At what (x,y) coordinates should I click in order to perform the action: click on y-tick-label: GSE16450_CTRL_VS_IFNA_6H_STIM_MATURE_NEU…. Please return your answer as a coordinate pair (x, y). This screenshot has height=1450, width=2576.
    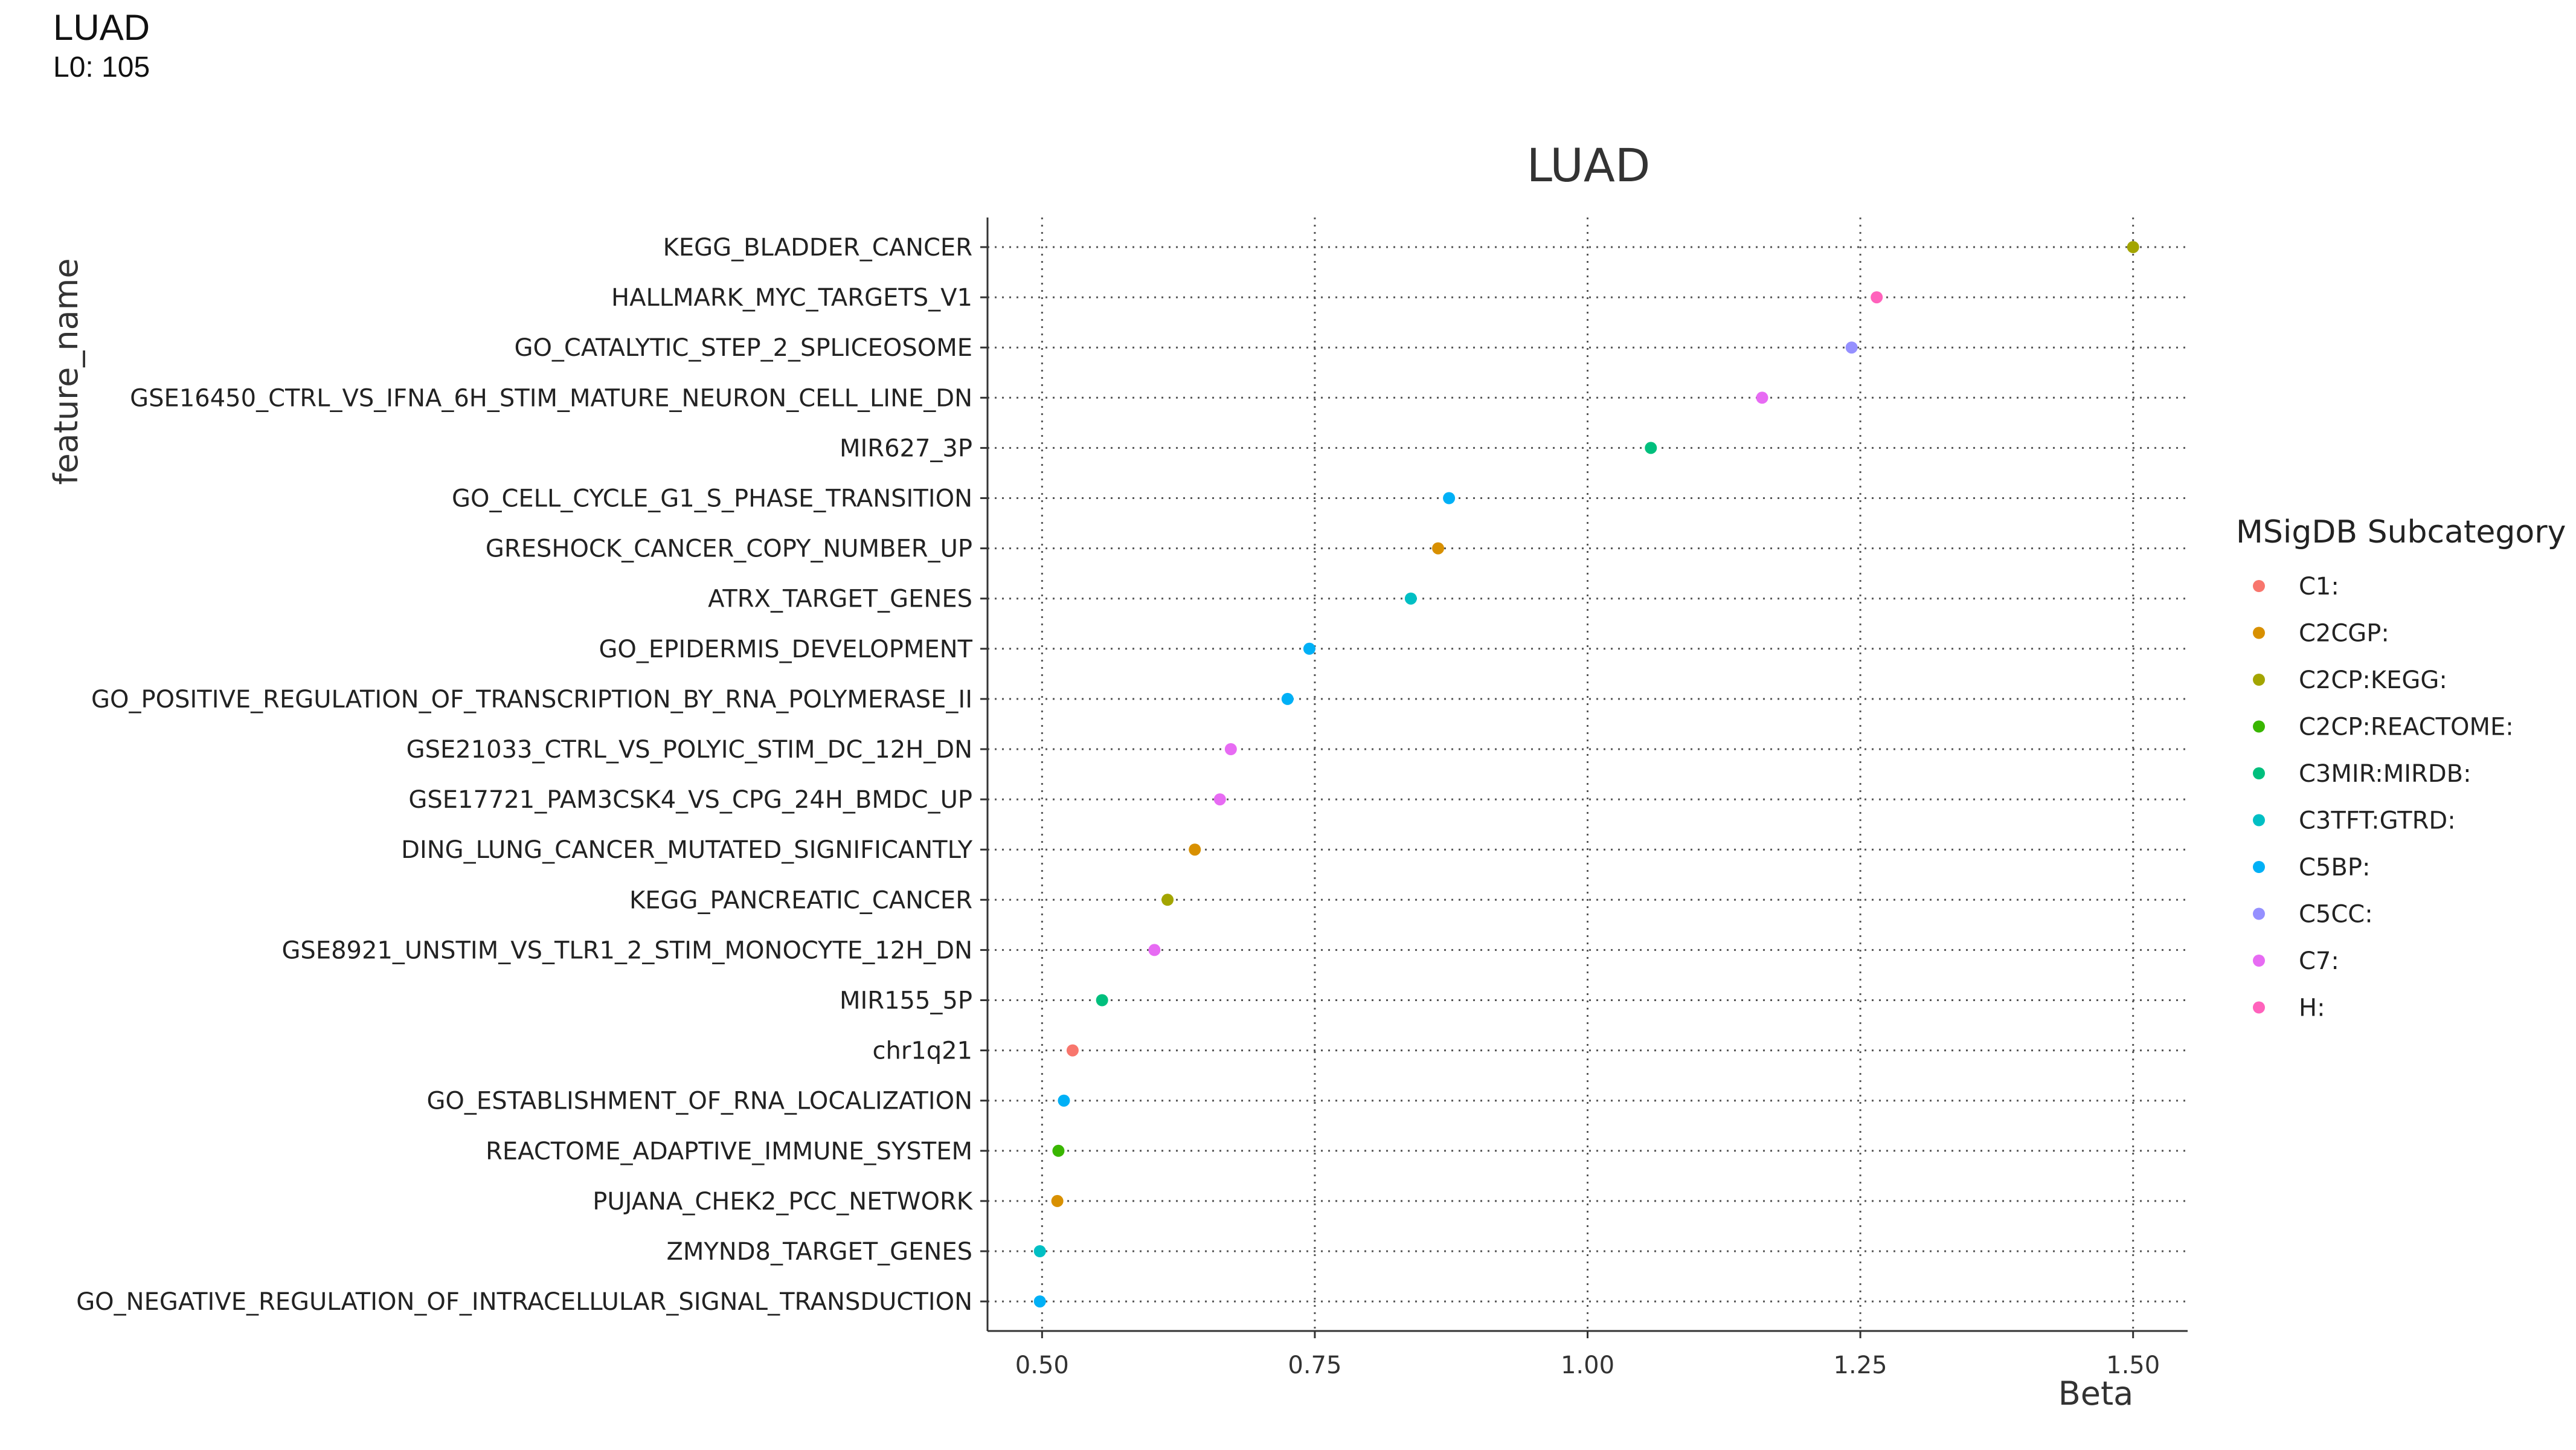
    Looking at the image, I should click on (551, 398).